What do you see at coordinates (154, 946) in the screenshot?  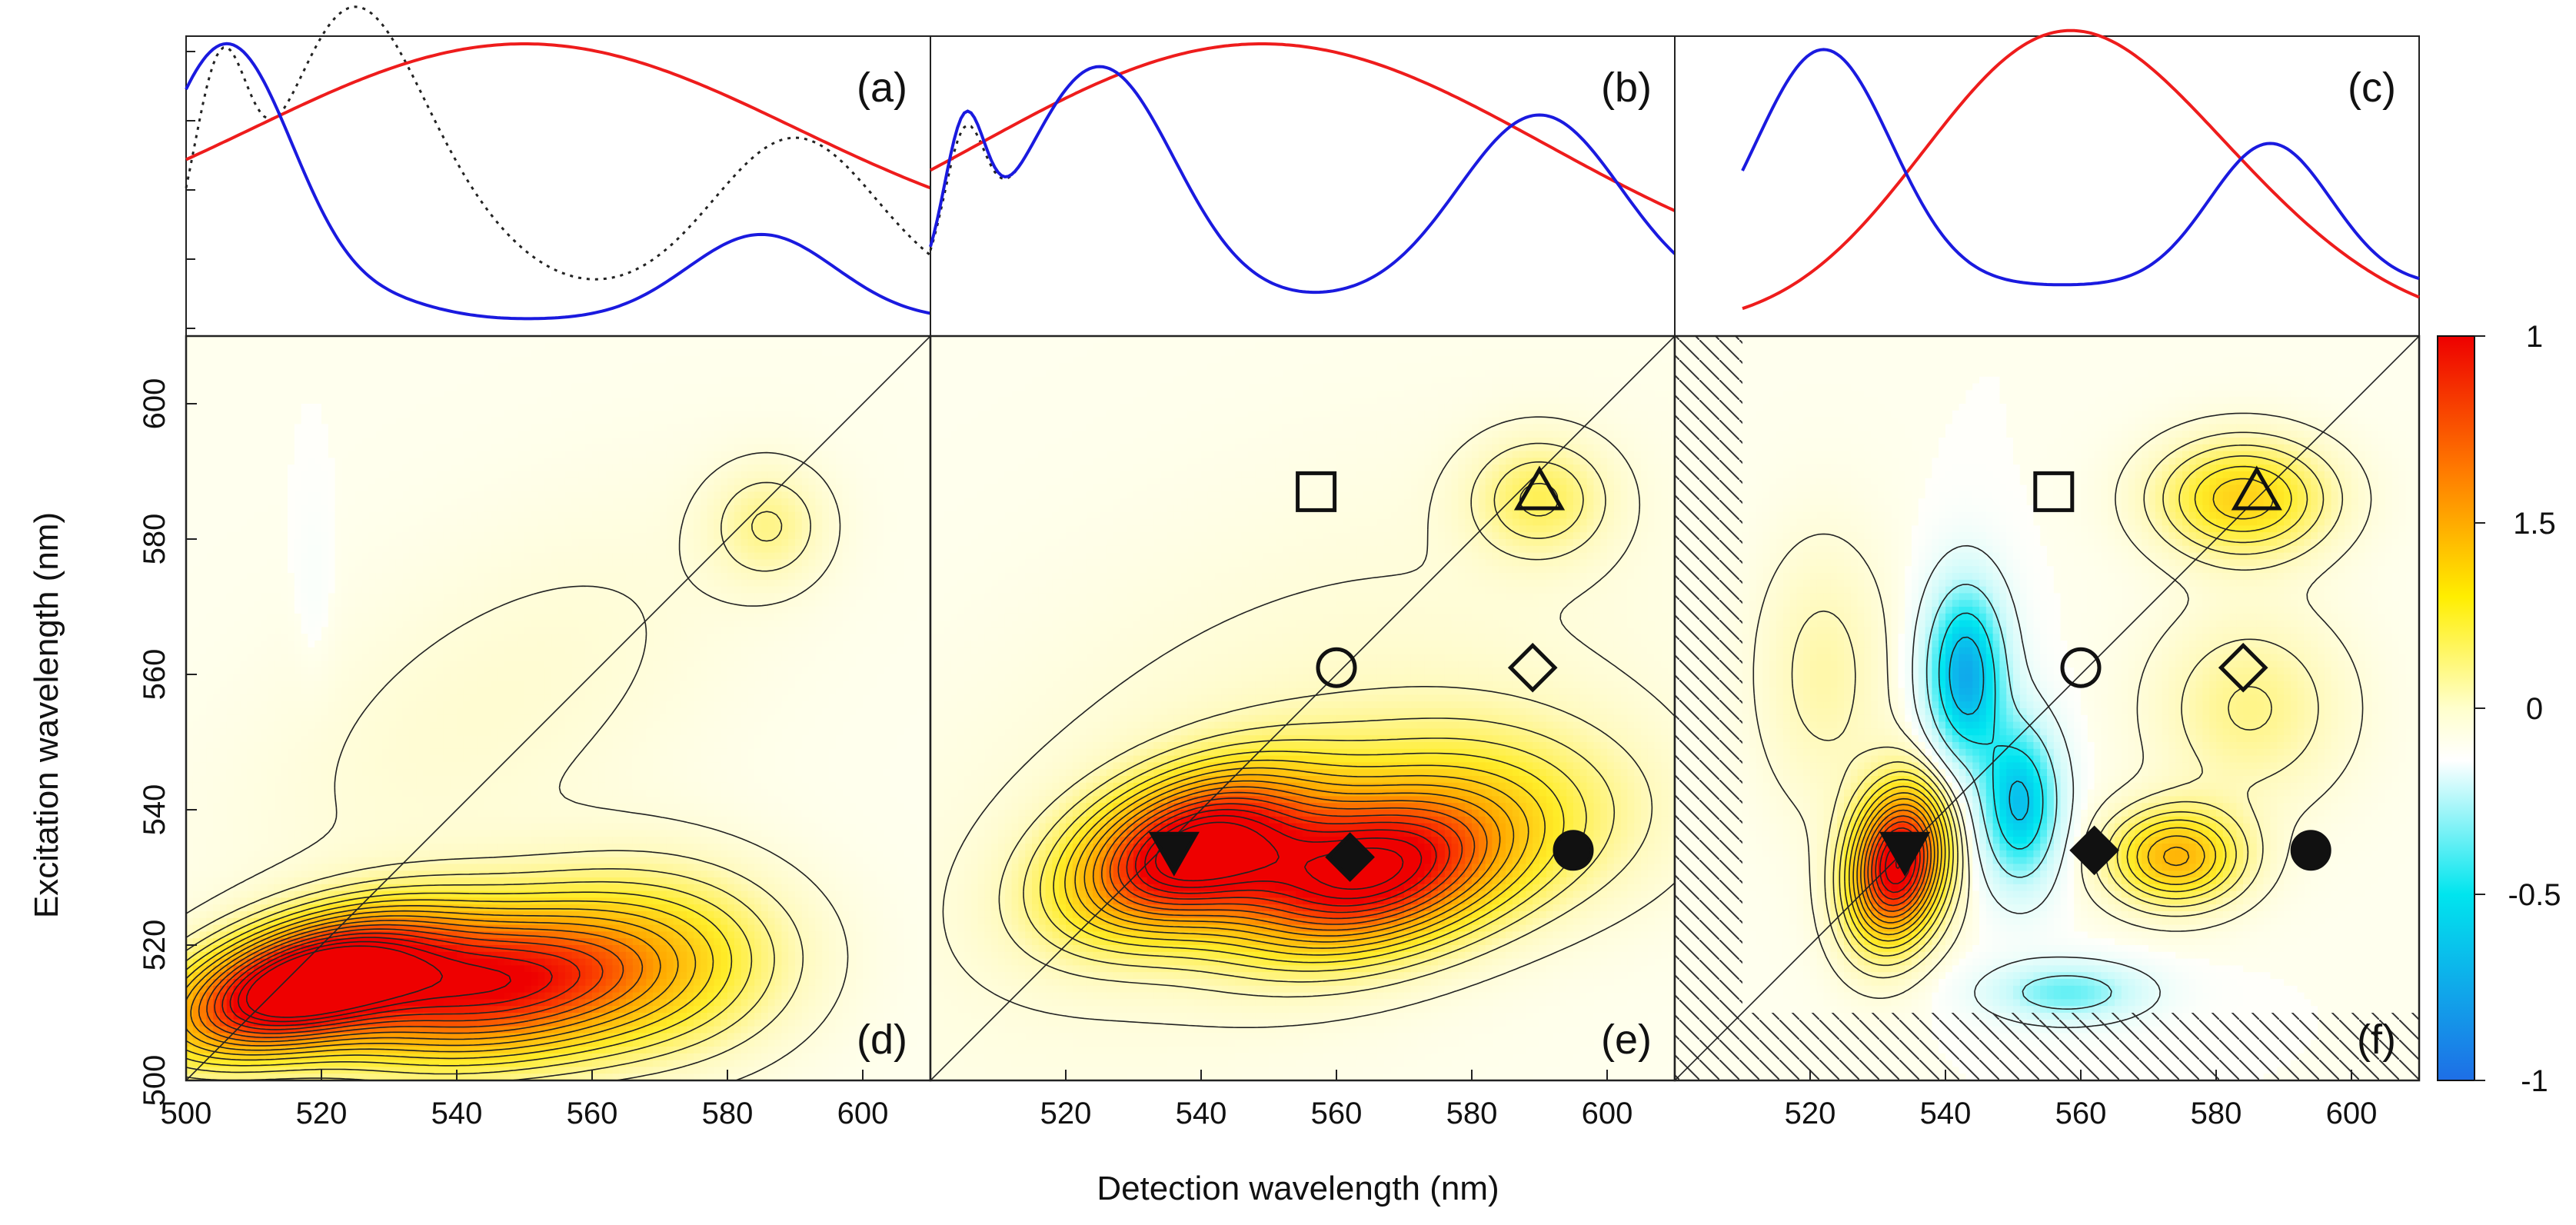 I see `y-tick-label: 520` at bounding box center [154, 946].